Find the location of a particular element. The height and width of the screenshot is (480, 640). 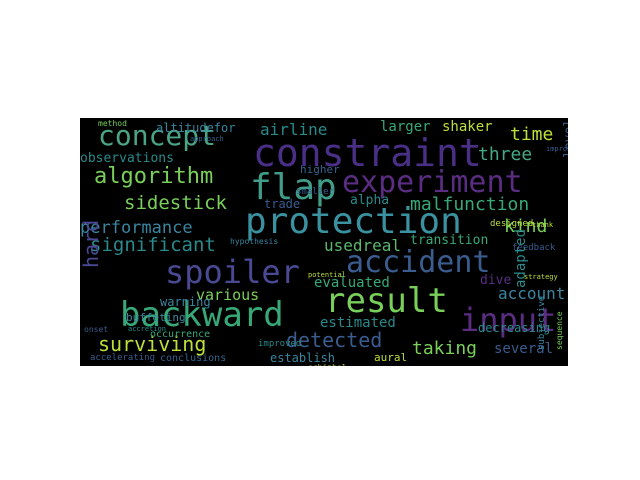

word-hypothesis: hypothesis is located at coordinates (254, 241).